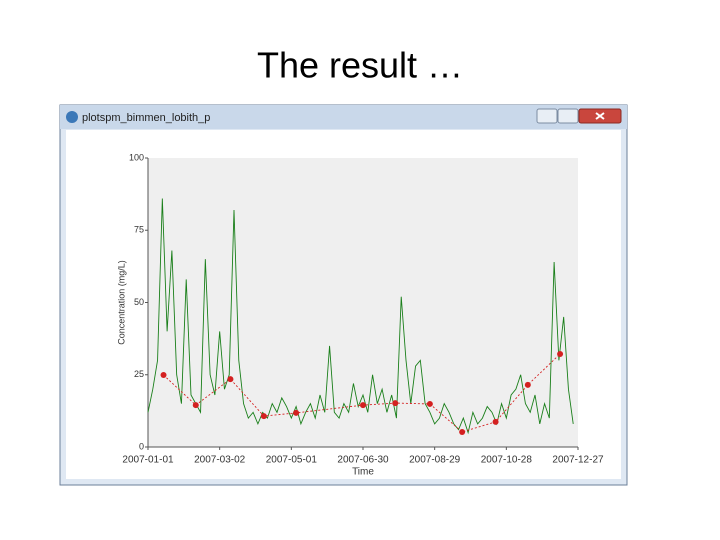 This screenshot has width=720, height=540. Describe the element at coordinates (363, 460) in the screenshot. I see `x-tick-label: 2007-06-30` at that location.